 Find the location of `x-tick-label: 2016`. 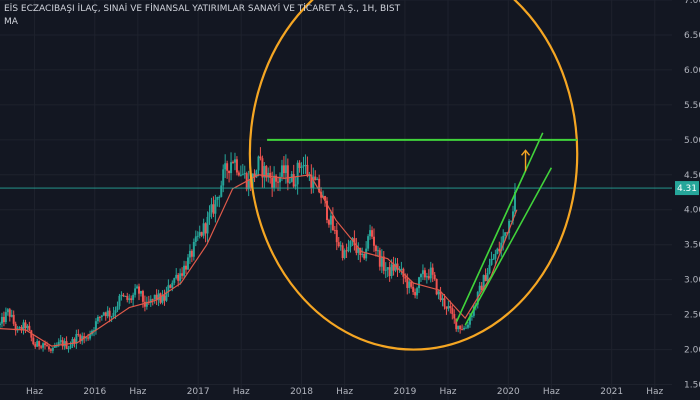

x-tick-label: 2016 is located at coordinates (94, 392).